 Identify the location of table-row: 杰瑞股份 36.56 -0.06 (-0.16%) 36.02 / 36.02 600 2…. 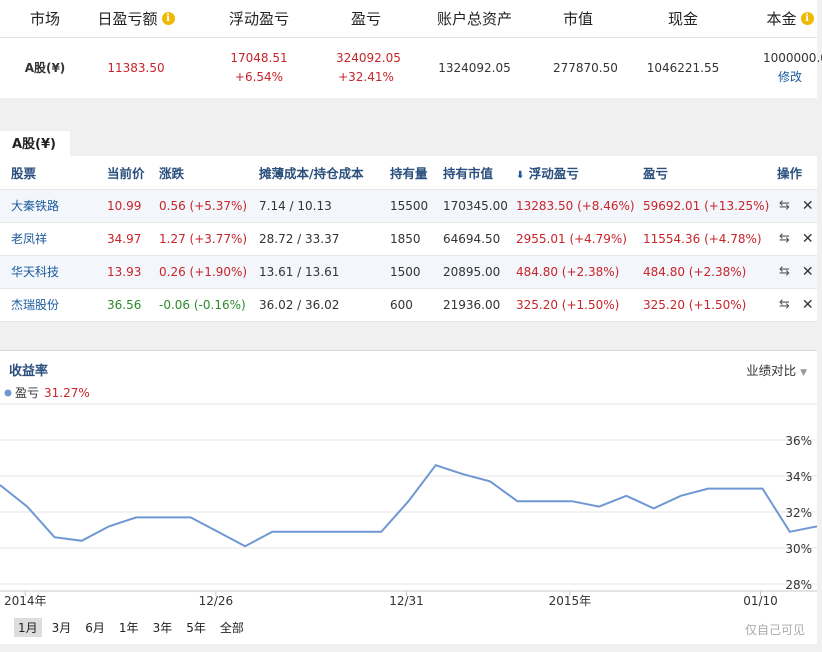
(408, 305).